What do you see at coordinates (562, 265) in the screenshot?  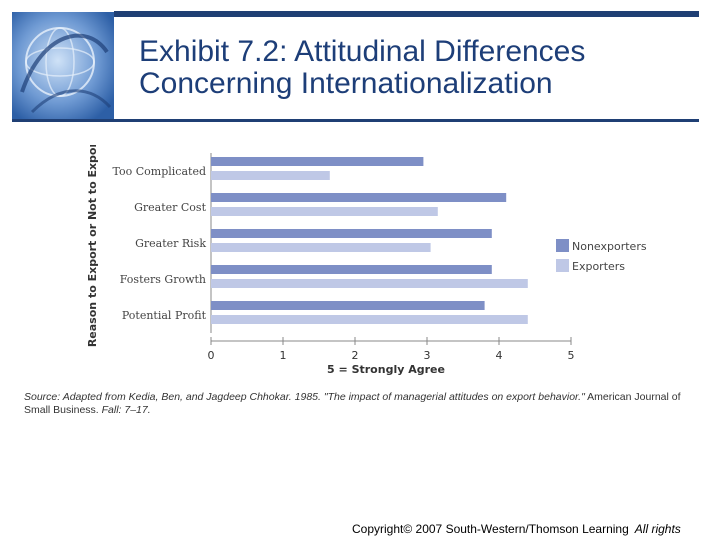 I see `legend-swatch-exporters` at bounding box center [562, 265].